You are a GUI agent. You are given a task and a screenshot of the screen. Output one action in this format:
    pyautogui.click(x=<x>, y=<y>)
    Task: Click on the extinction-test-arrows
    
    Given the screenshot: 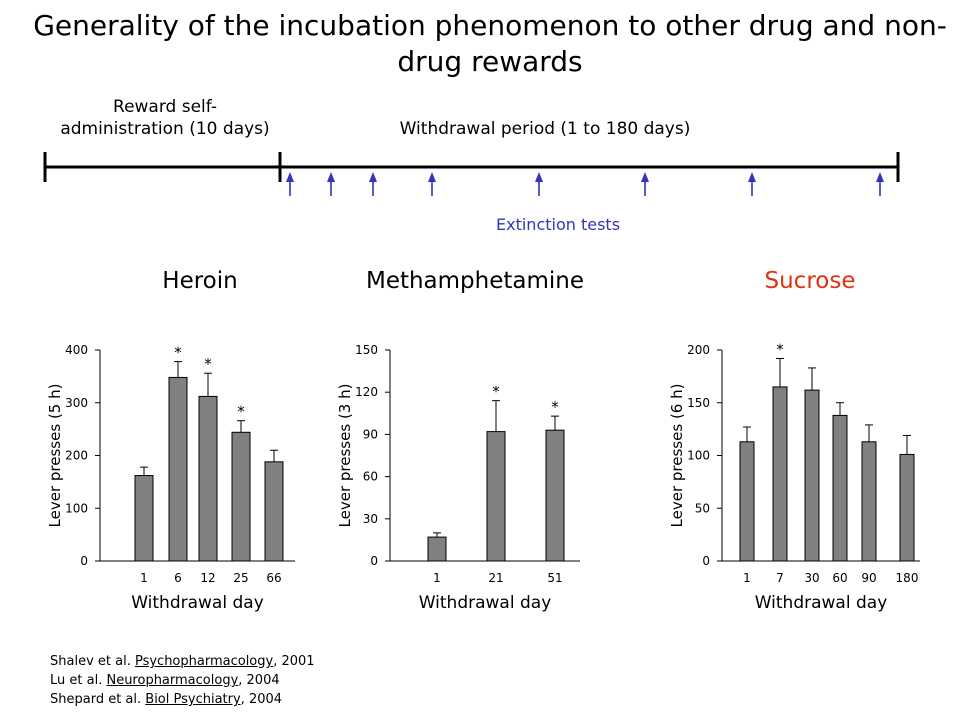 What is the action you would take?
    pyautogui.click(x=585, y=184)
    